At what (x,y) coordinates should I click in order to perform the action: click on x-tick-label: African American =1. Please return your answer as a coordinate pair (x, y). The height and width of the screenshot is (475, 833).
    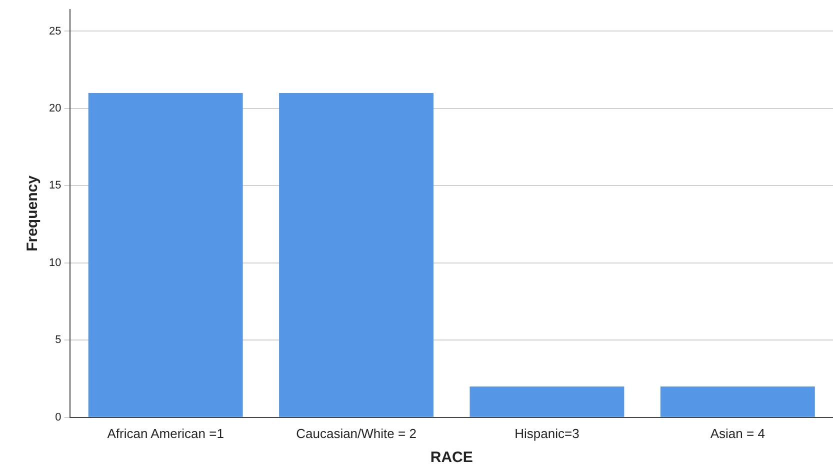
    Looking at the image, I should click on (165, 433).